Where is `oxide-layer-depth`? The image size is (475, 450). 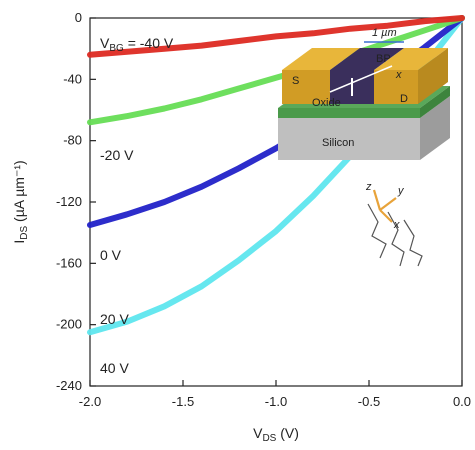
oxide-layer-depth is located at coordinates (435, 102).